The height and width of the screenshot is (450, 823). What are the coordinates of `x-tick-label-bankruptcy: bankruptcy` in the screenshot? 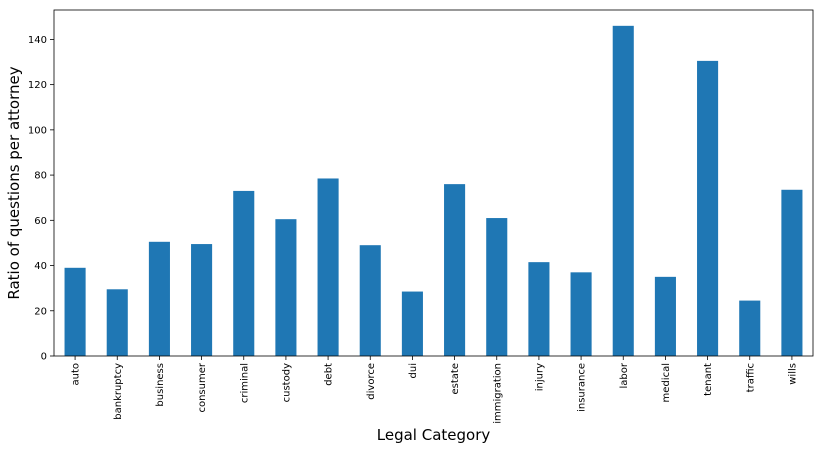 It's located at (118, 391).